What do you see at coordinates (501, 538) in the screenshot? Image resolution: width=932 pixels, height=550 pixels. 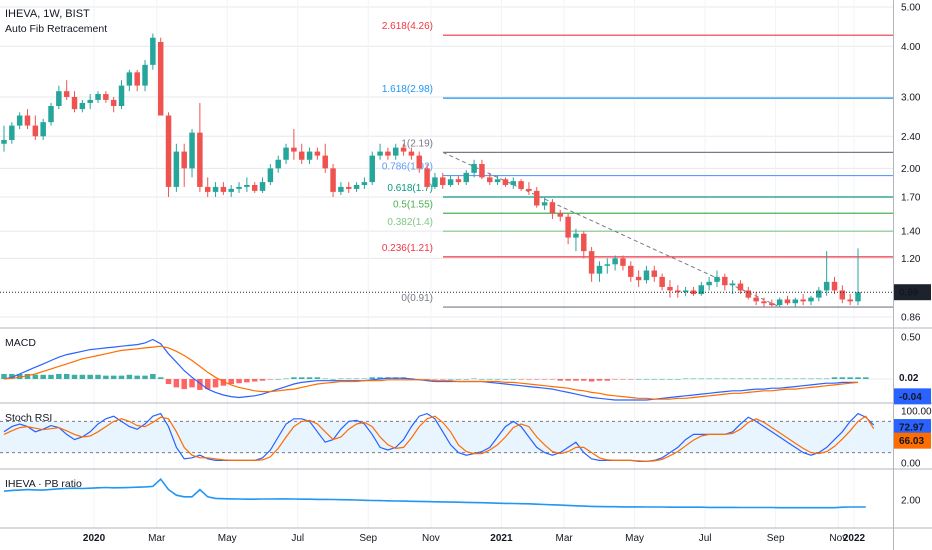 I see `time-tick-label: 2021` at bounding box center [501, 538].